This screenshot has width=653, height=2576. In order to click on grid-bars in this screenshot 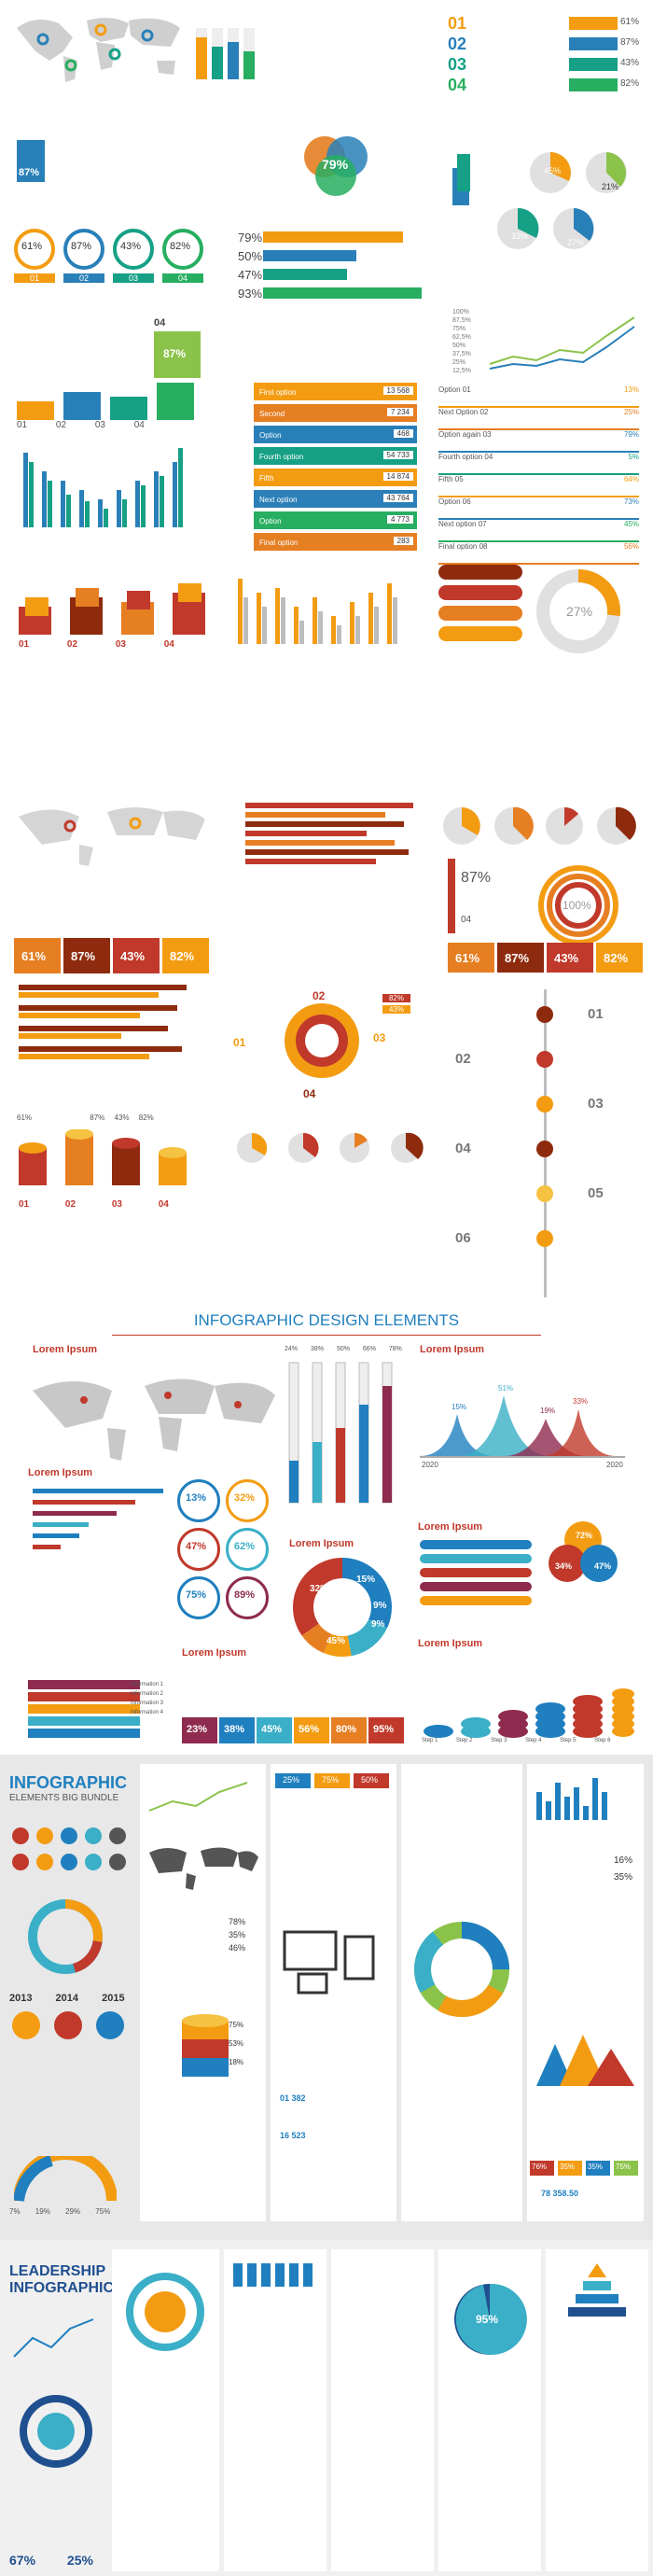, I will do `click(105, 401)`.